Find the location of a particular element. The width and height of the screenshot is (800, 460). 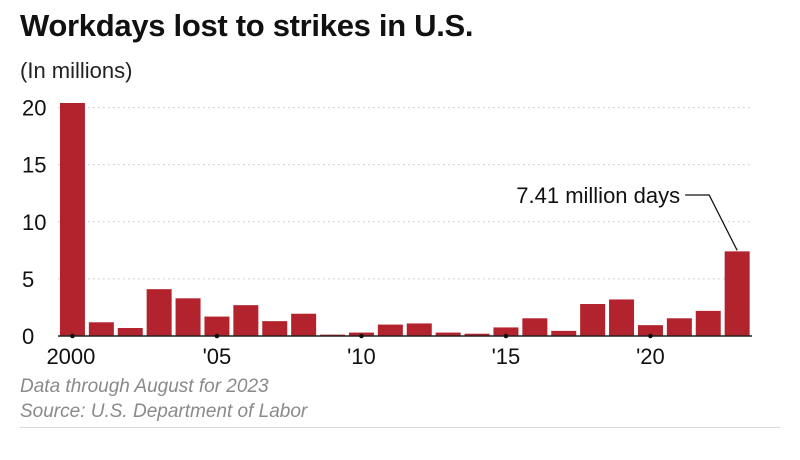

source-note: Source: U.S. Department of Labor is located at coordinates (164, 411).